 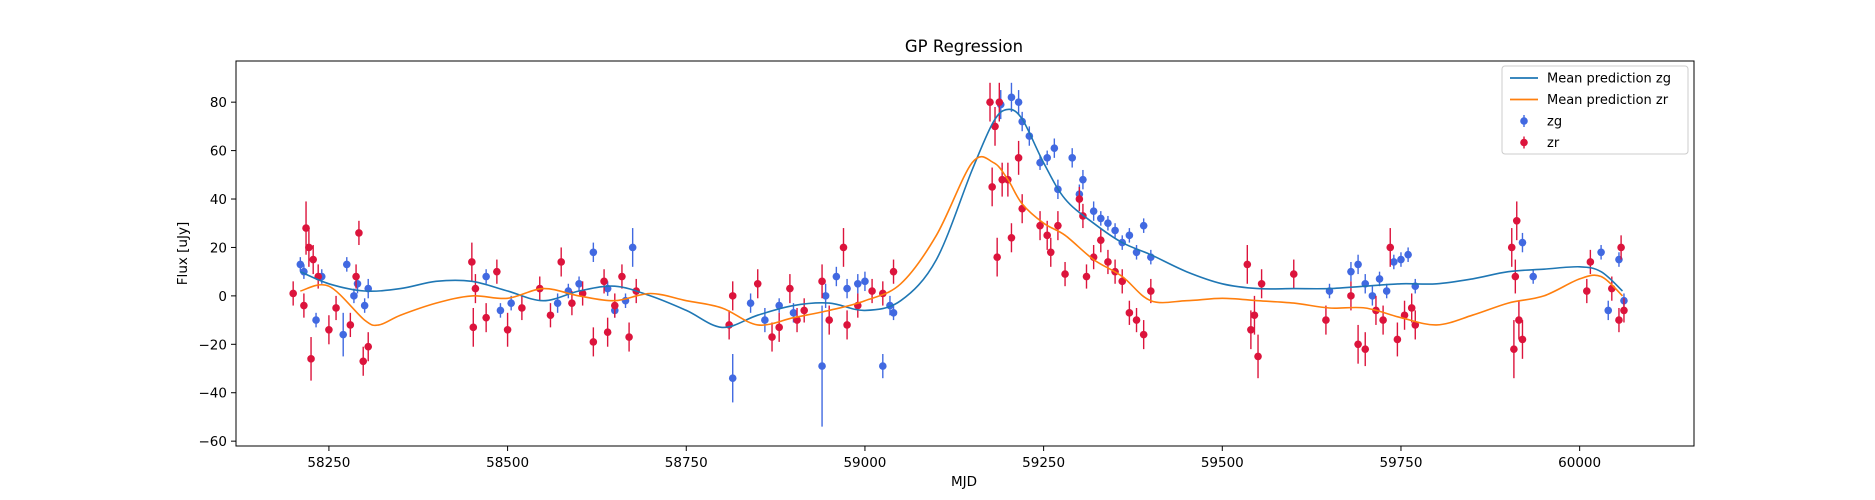 What do you see at coordinates (1043, 463) in the screenshot?
I see `x-tick-label: 59250` at bounding box center [1043, 463].